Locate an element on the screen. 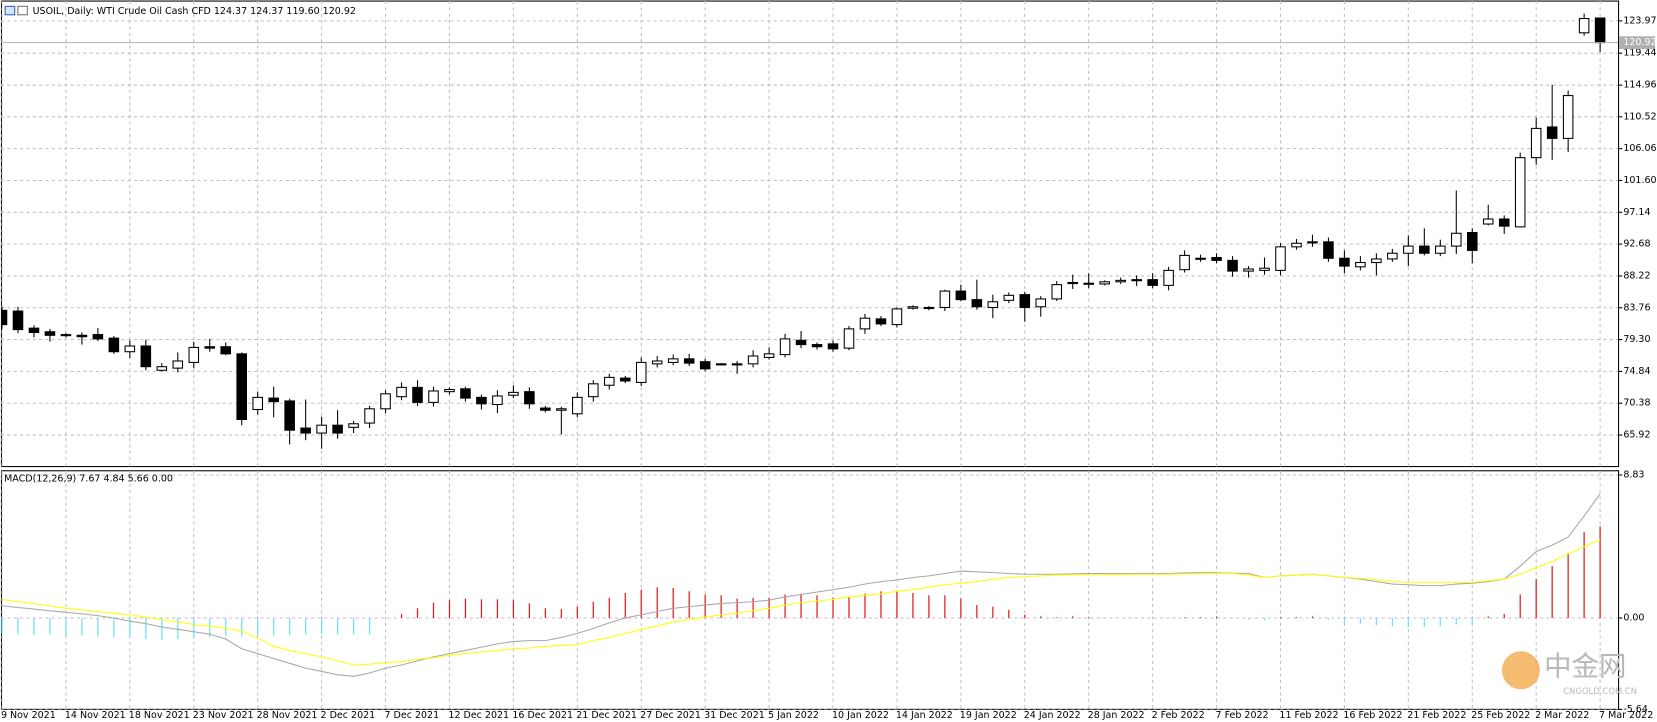 The height and width of the screenshot is (722, 1657). x-tick-label: 25 Feb 2022 is located at coordinates (1500, 715).